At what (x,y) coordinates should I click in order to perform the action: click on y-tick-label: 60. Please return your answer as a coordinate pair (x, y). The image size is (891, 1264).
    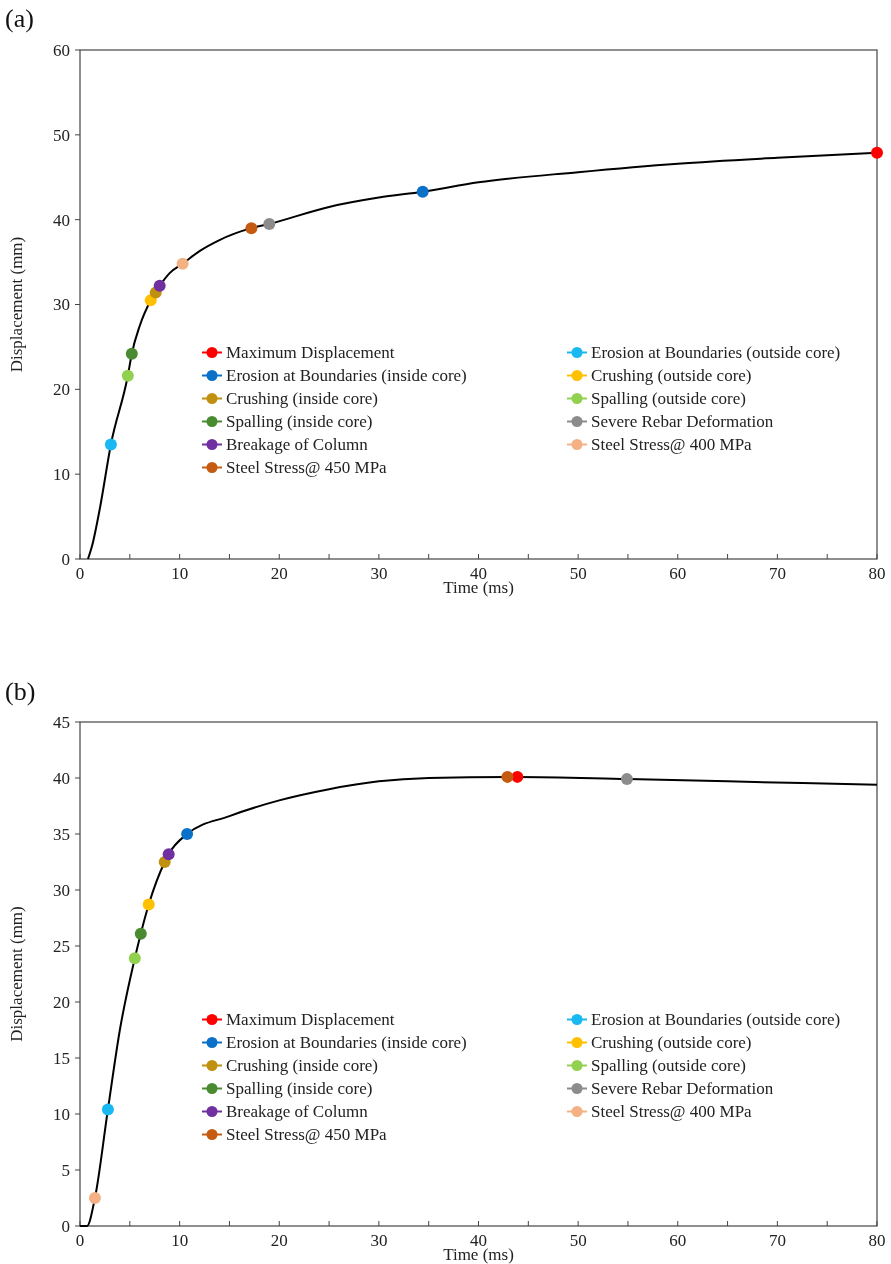
    Looking at the image, I should click on (61, 50).